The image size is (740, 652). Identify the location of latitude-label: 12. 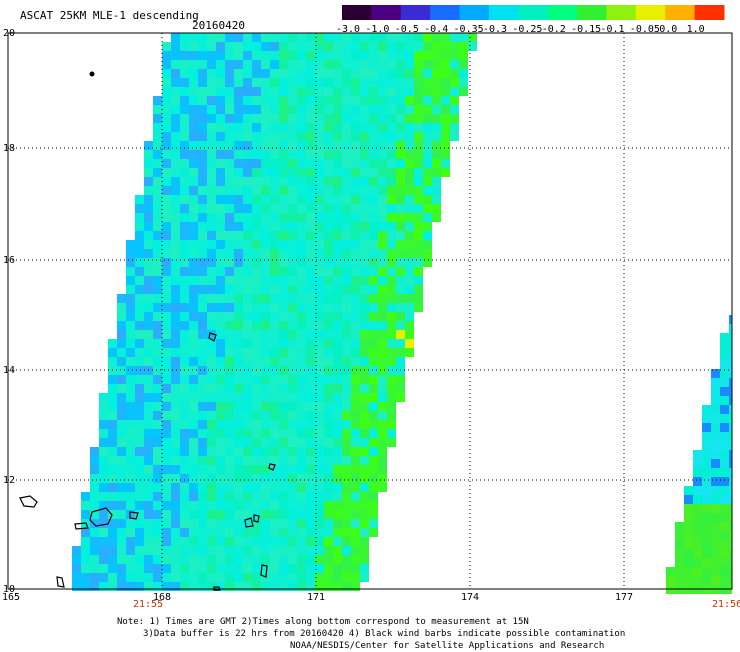
(9, 480).